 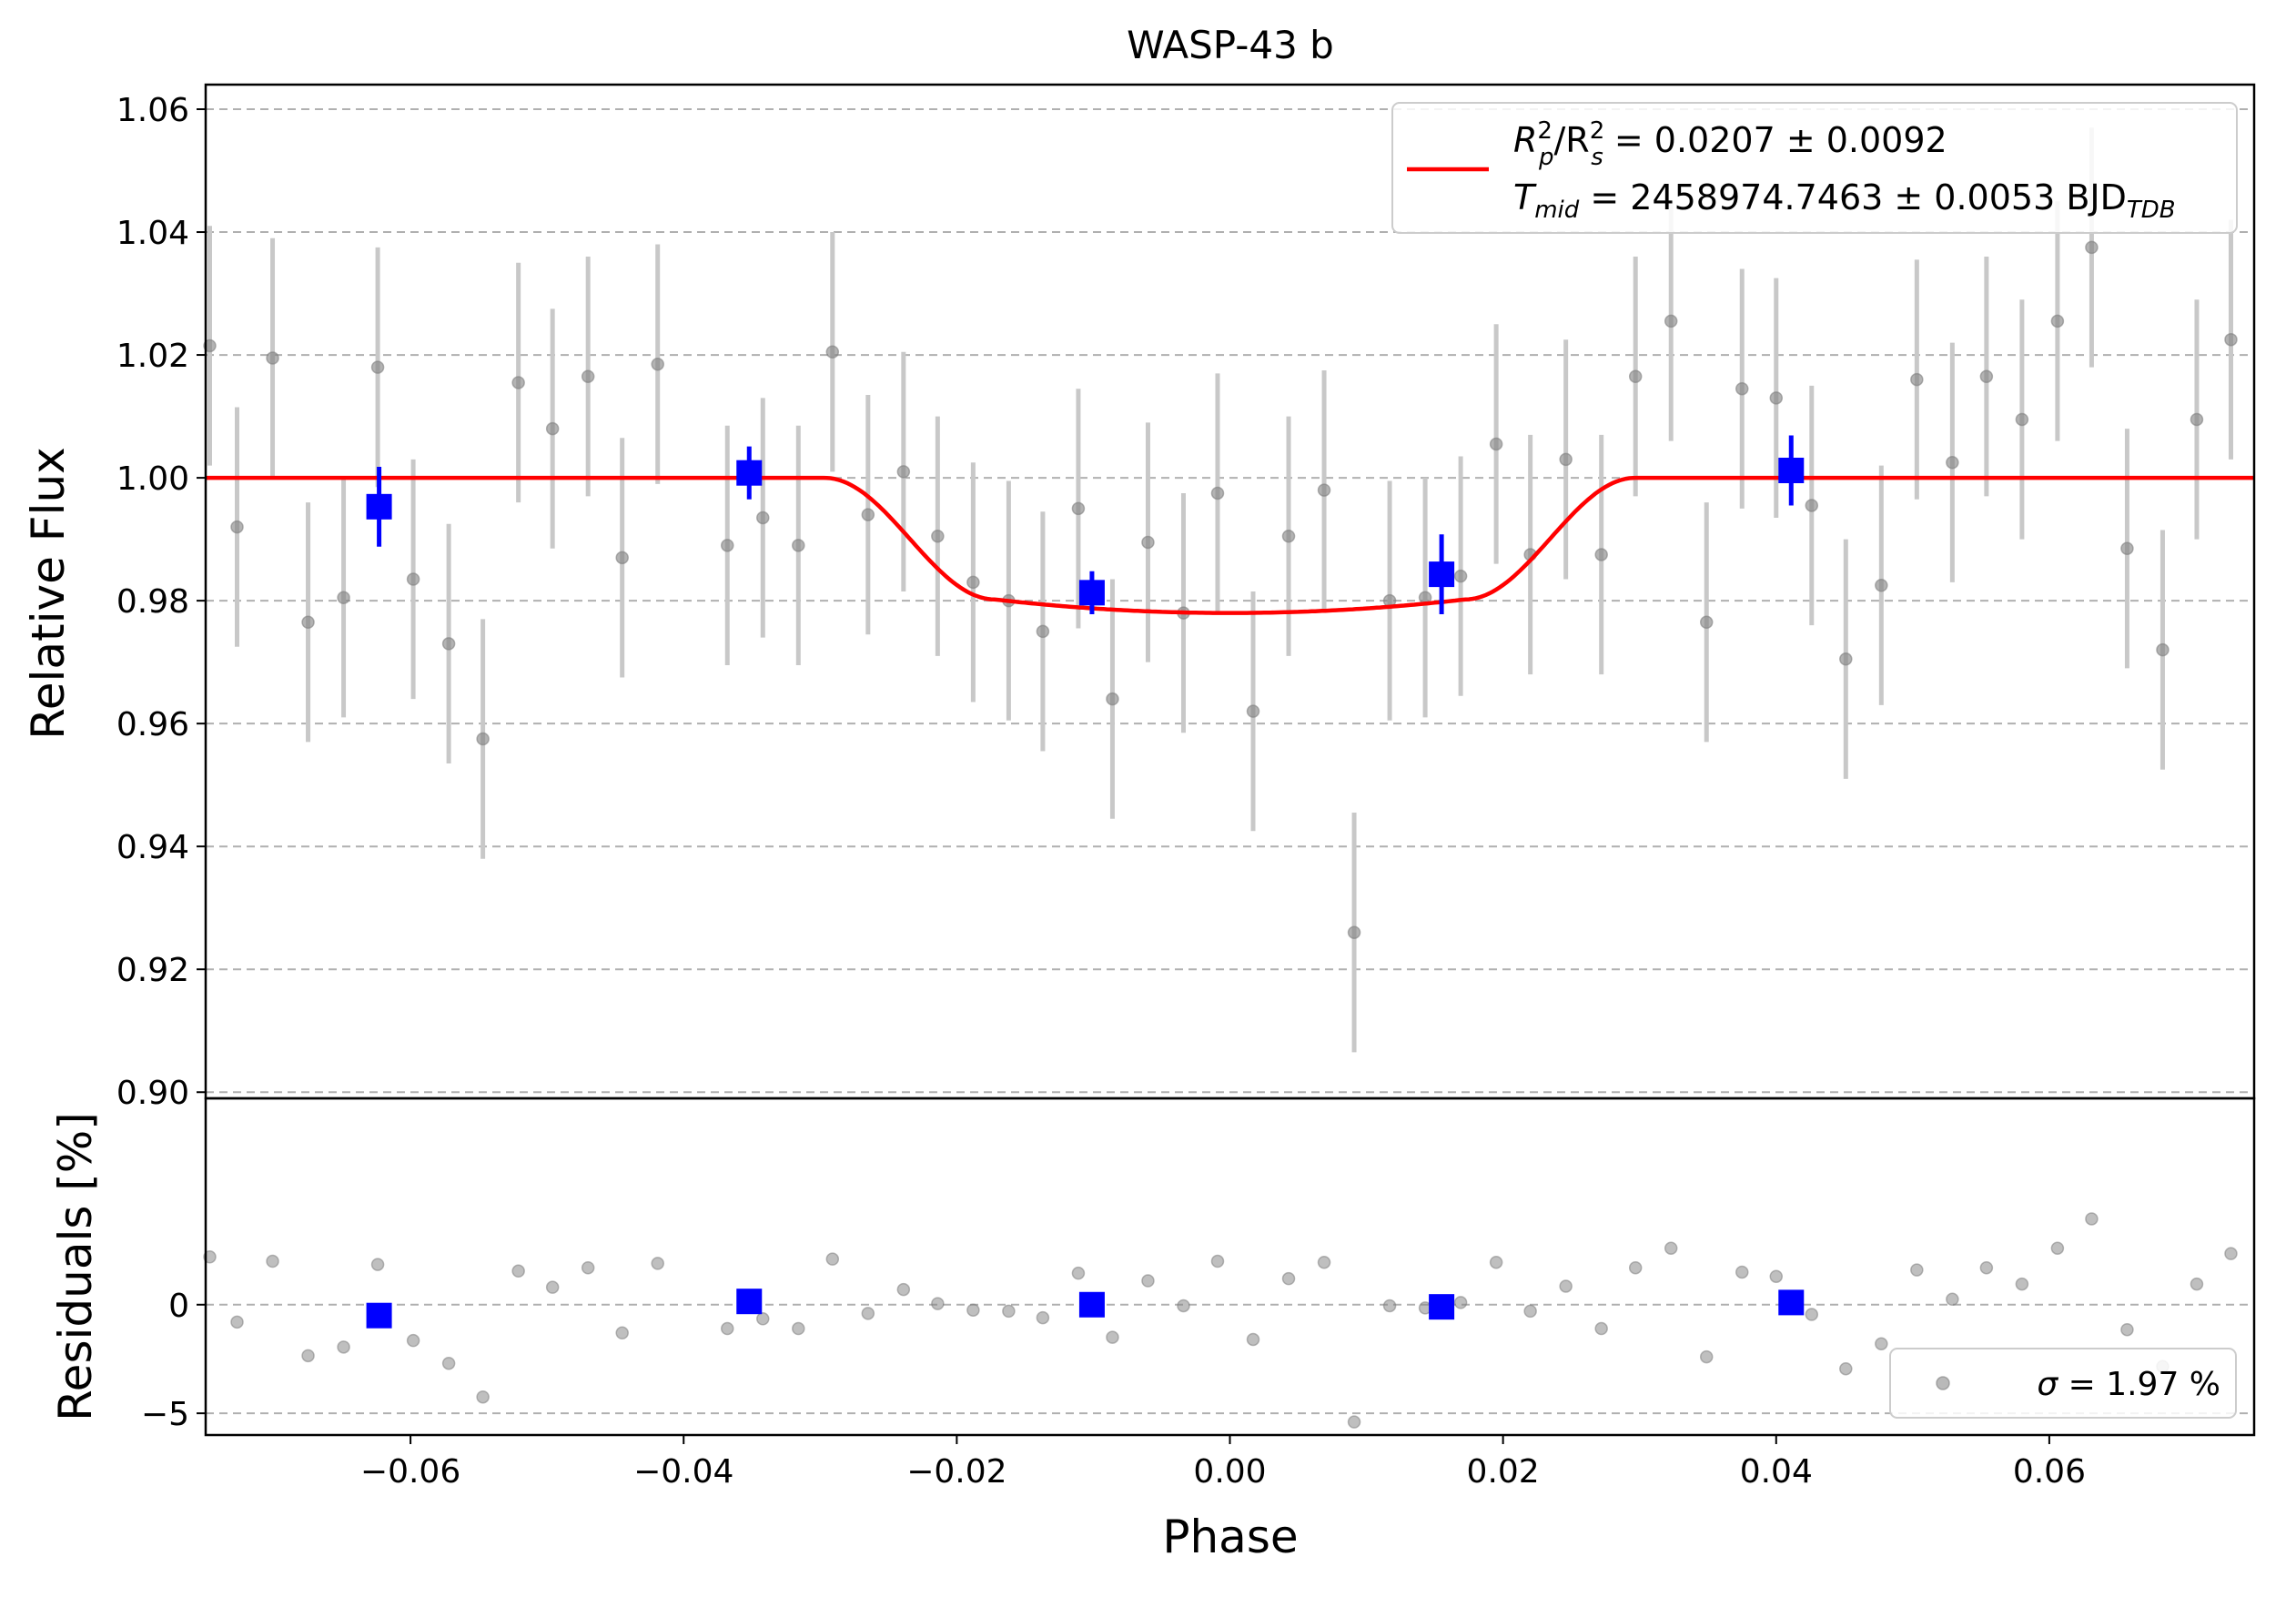 What do you see at coordinates (956, 1472) in the screenshot?
I see `x-tick-label: −0.02` at bounding box center [956, 1472].